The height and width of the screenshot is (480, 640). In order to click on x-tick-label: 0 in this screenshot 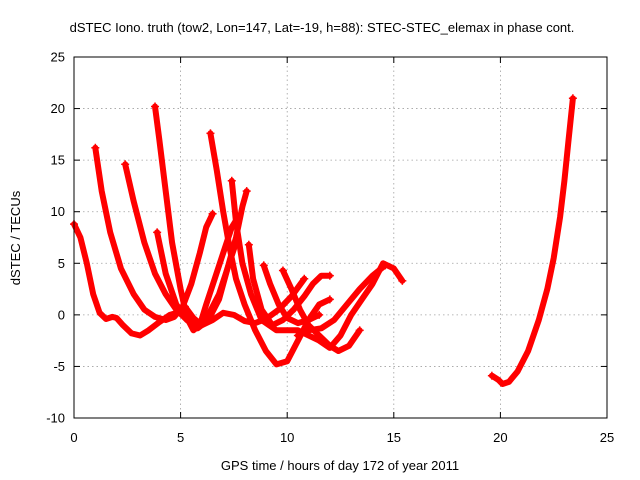, I will do `click(73, 437)`.